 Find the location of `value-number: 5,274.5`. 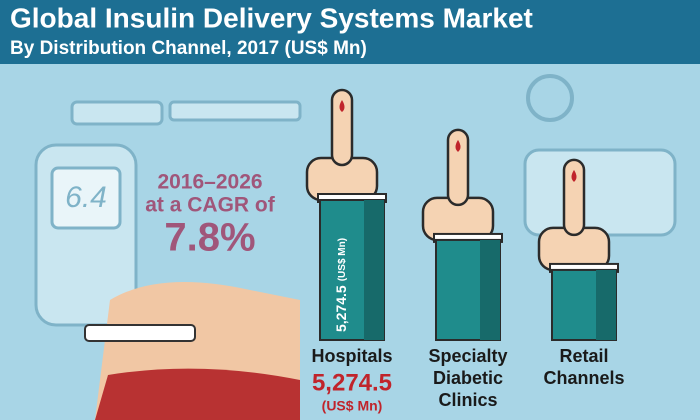

value-number: 5,274.5 is located at coordinates (341, 308).